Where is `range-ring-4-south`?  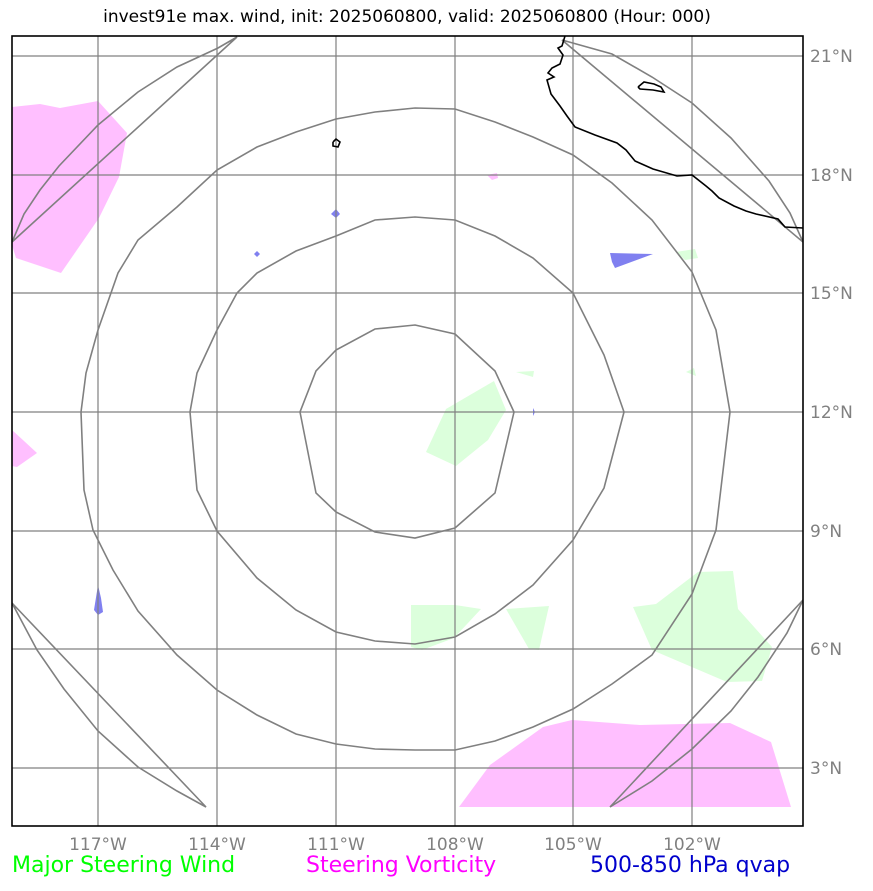
range-ring-4-south is located at coordinates (109, 705).